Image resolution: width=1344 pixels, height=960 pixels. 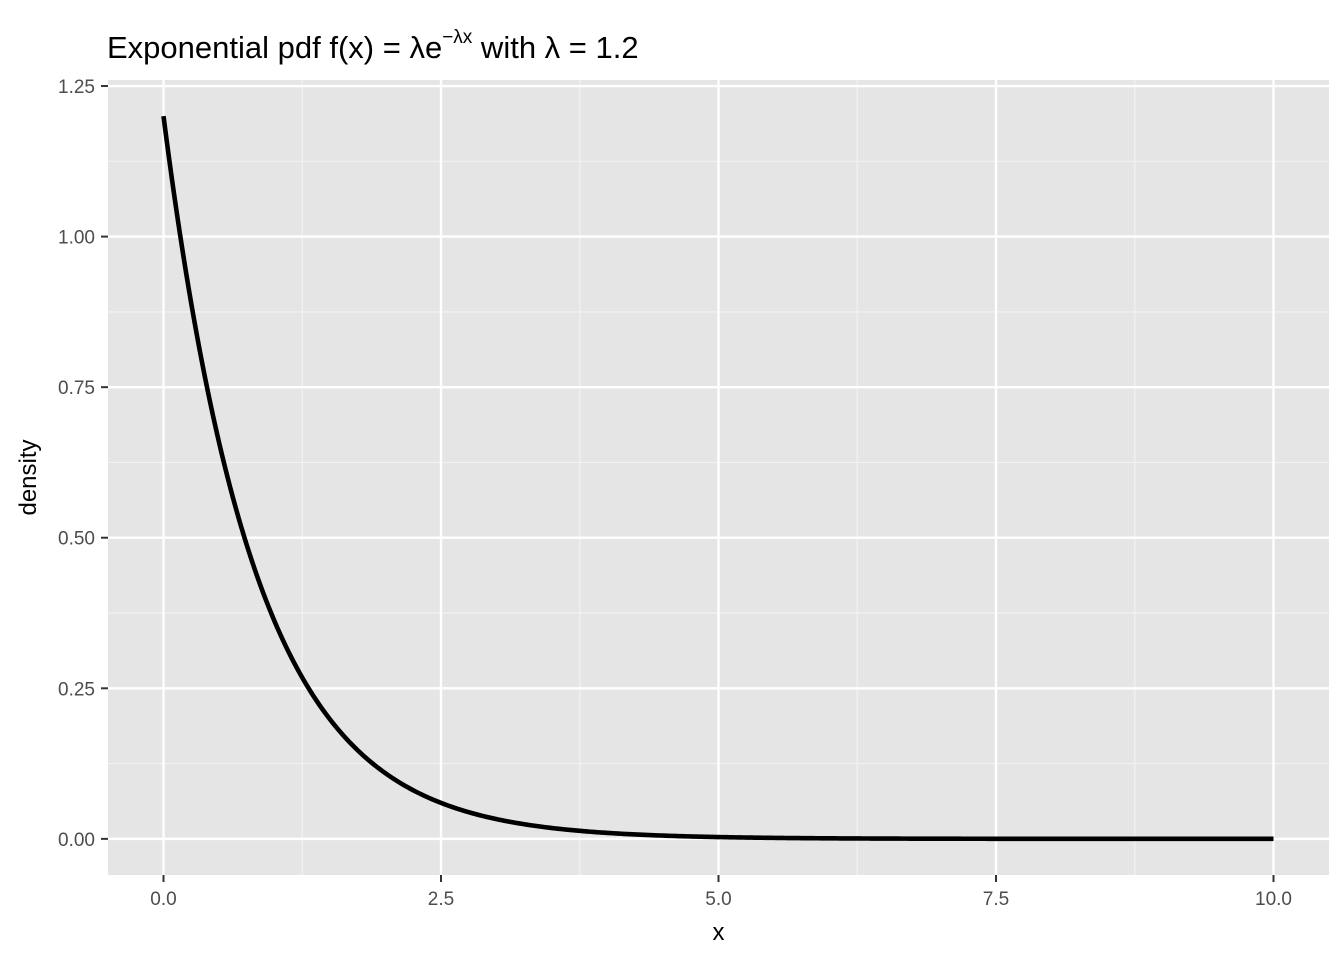 What do you see at coordinates (433, 47) in the screenshot?
I see `title-e: e` at bounding box center [433, 47].